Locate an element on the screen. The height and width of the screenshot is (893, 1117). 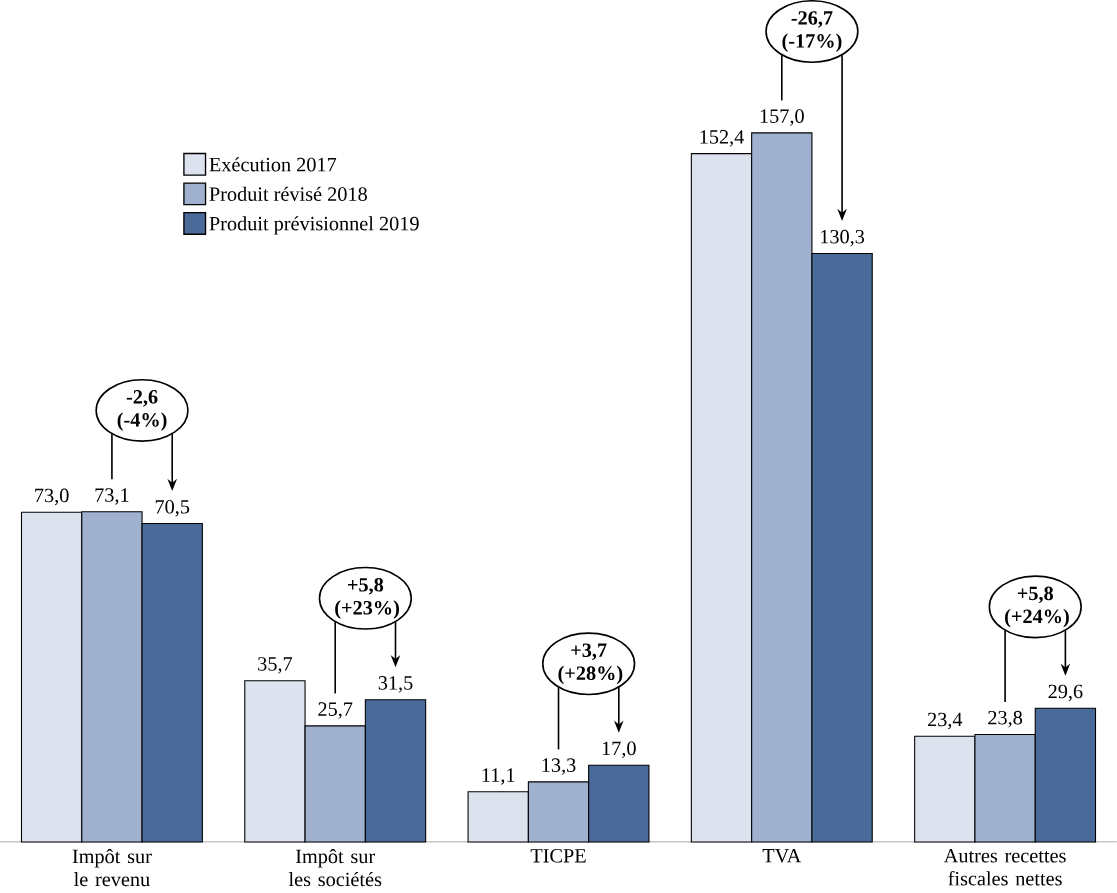
x-tick-label: Impôt sur les sociétés is located at coordinates (335, 867).